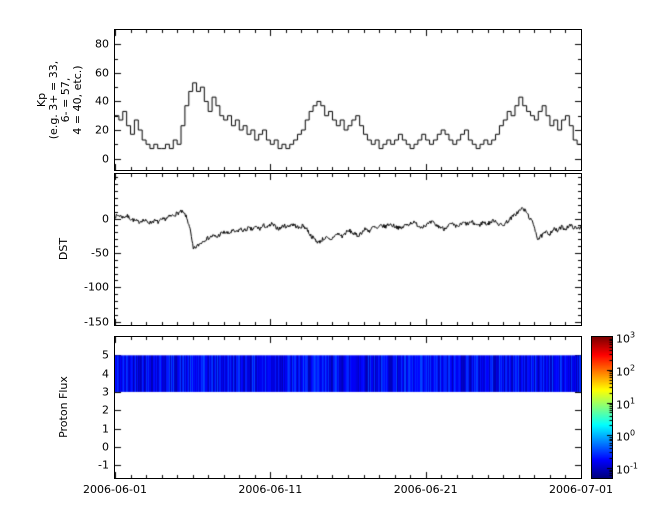  I want to click on dst-ytick-label: -100, so click(96, 287).